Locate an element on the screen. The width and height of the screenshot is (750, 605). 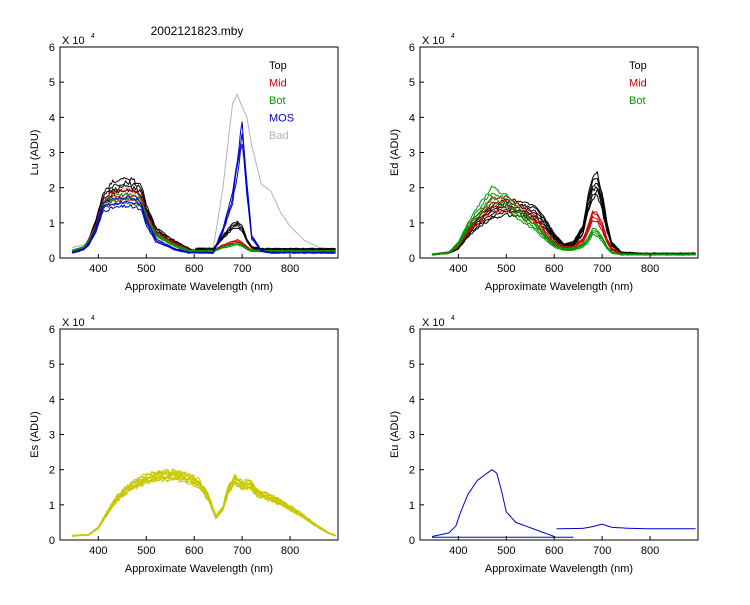
series-group-ed is located at coordinates (563, 213).